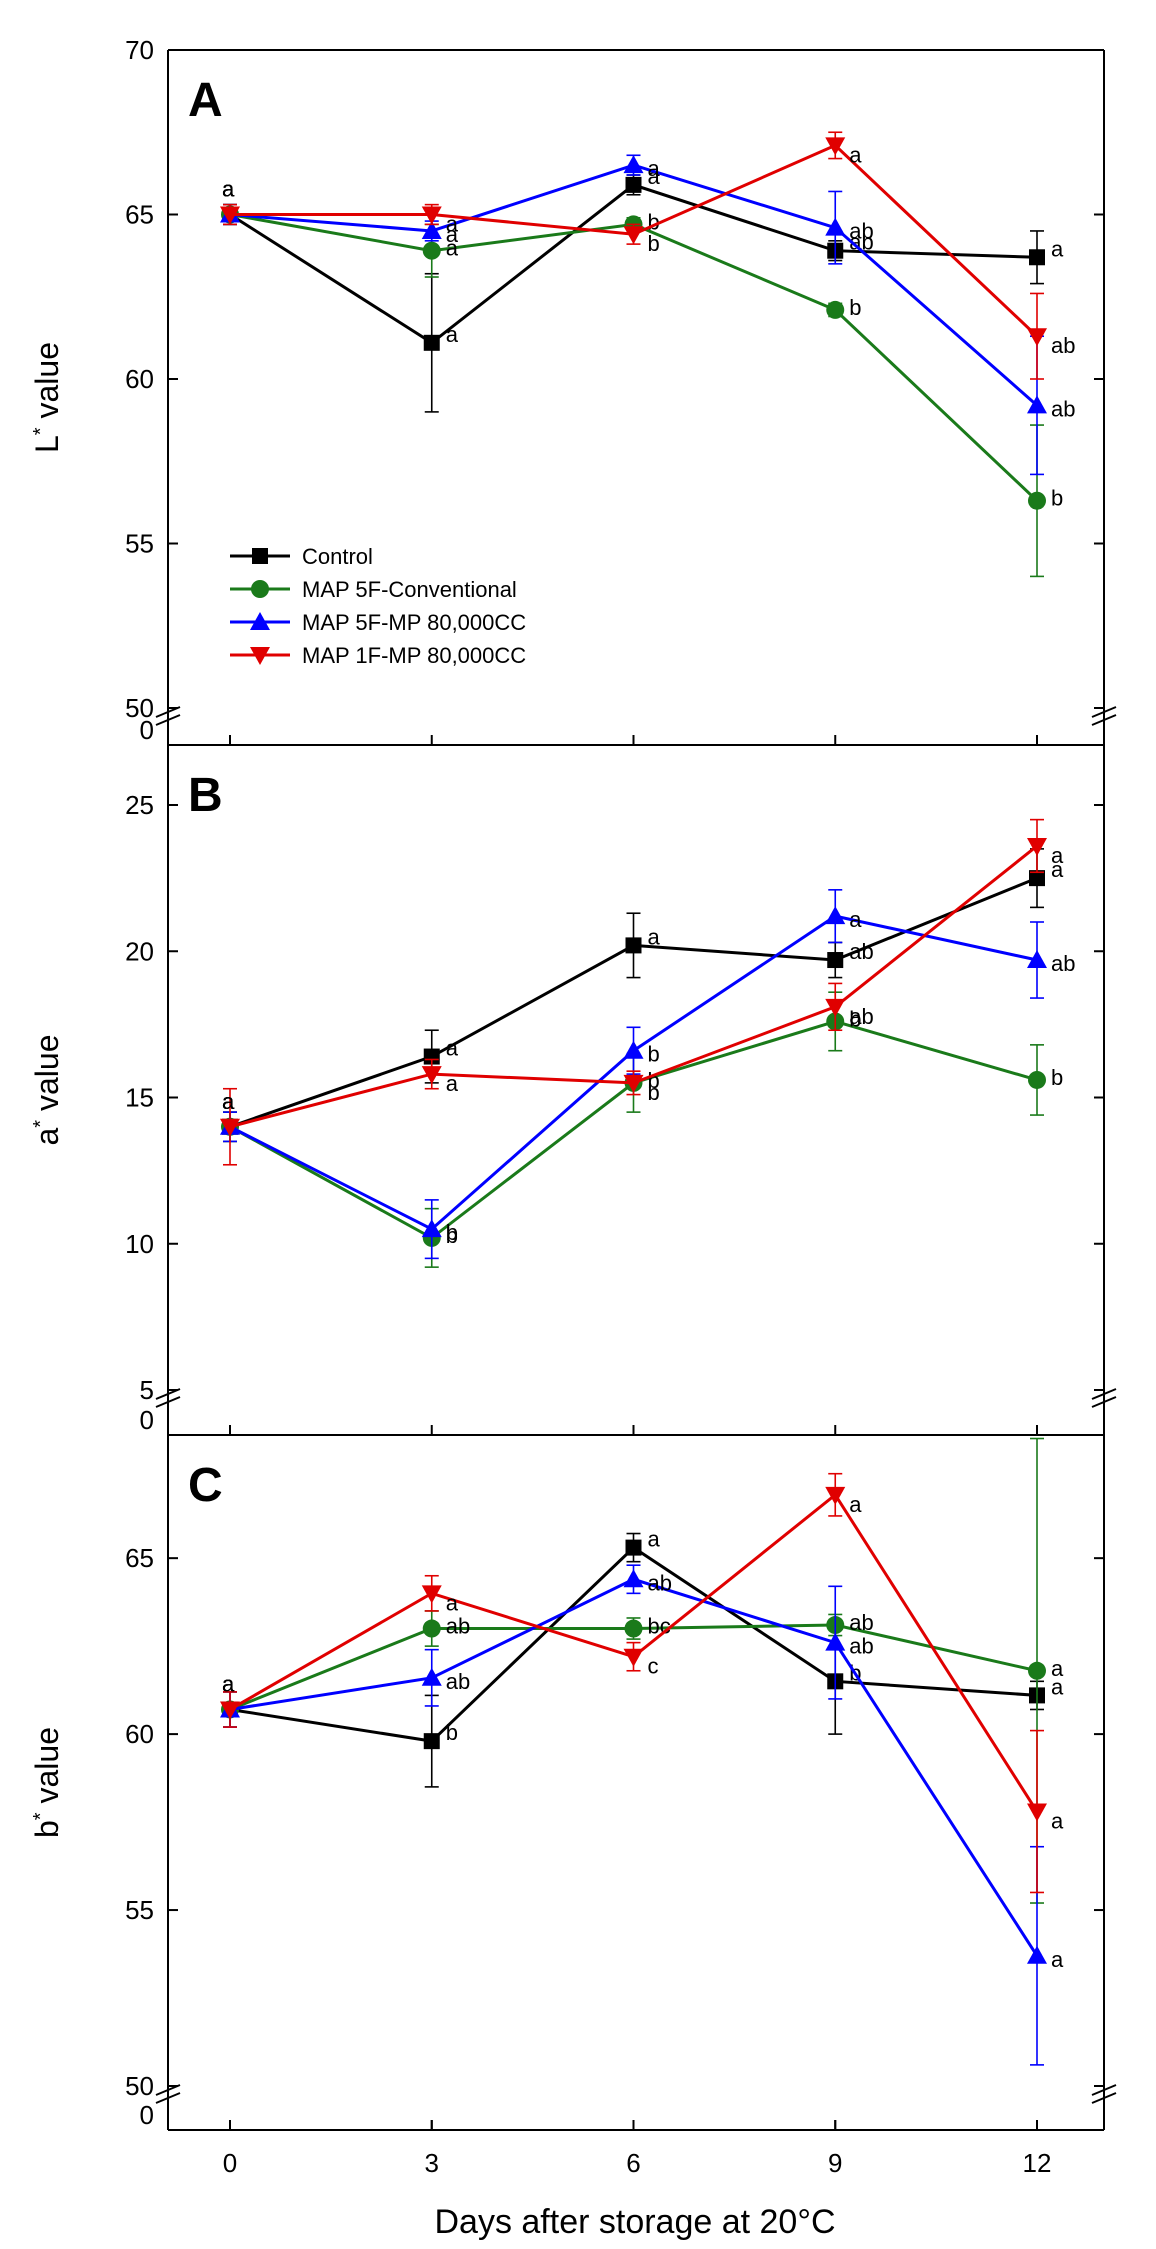 The image size is (1156, 2249). I want to click on x-tick-label: 3, so click(432, 2163).